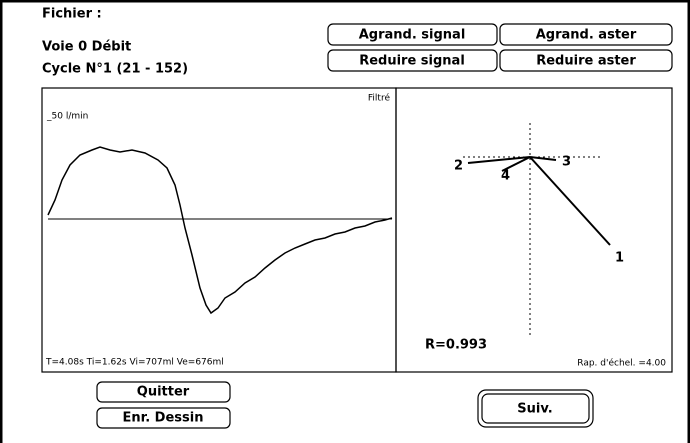 This screenshot has height=443, width=690. What do you see at coordinates (134, 363) in the screenshot?
I see `stats-label: T=4.08s Ti=1.62s Vi=707ml Ve=676ml` at bounding box center [134, 363].